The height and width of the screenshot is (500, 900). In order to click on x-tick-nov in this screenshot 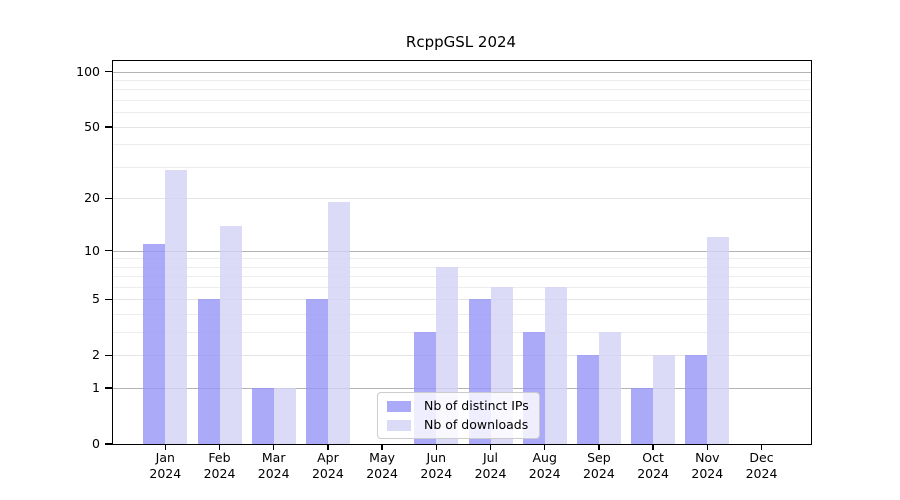, I will do `click(707, 447)`.